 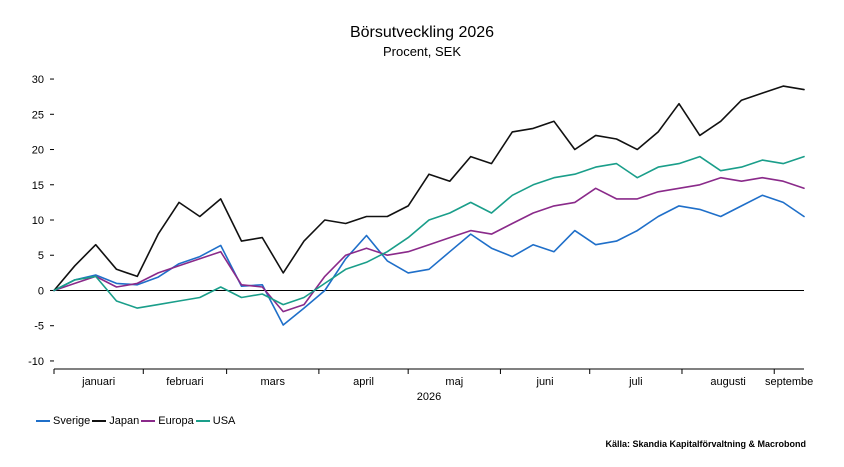 What do you see at coordinates (184, 382) in the screenshot?
I see `x-tick-label: februari` at bounding box center [184, 382].